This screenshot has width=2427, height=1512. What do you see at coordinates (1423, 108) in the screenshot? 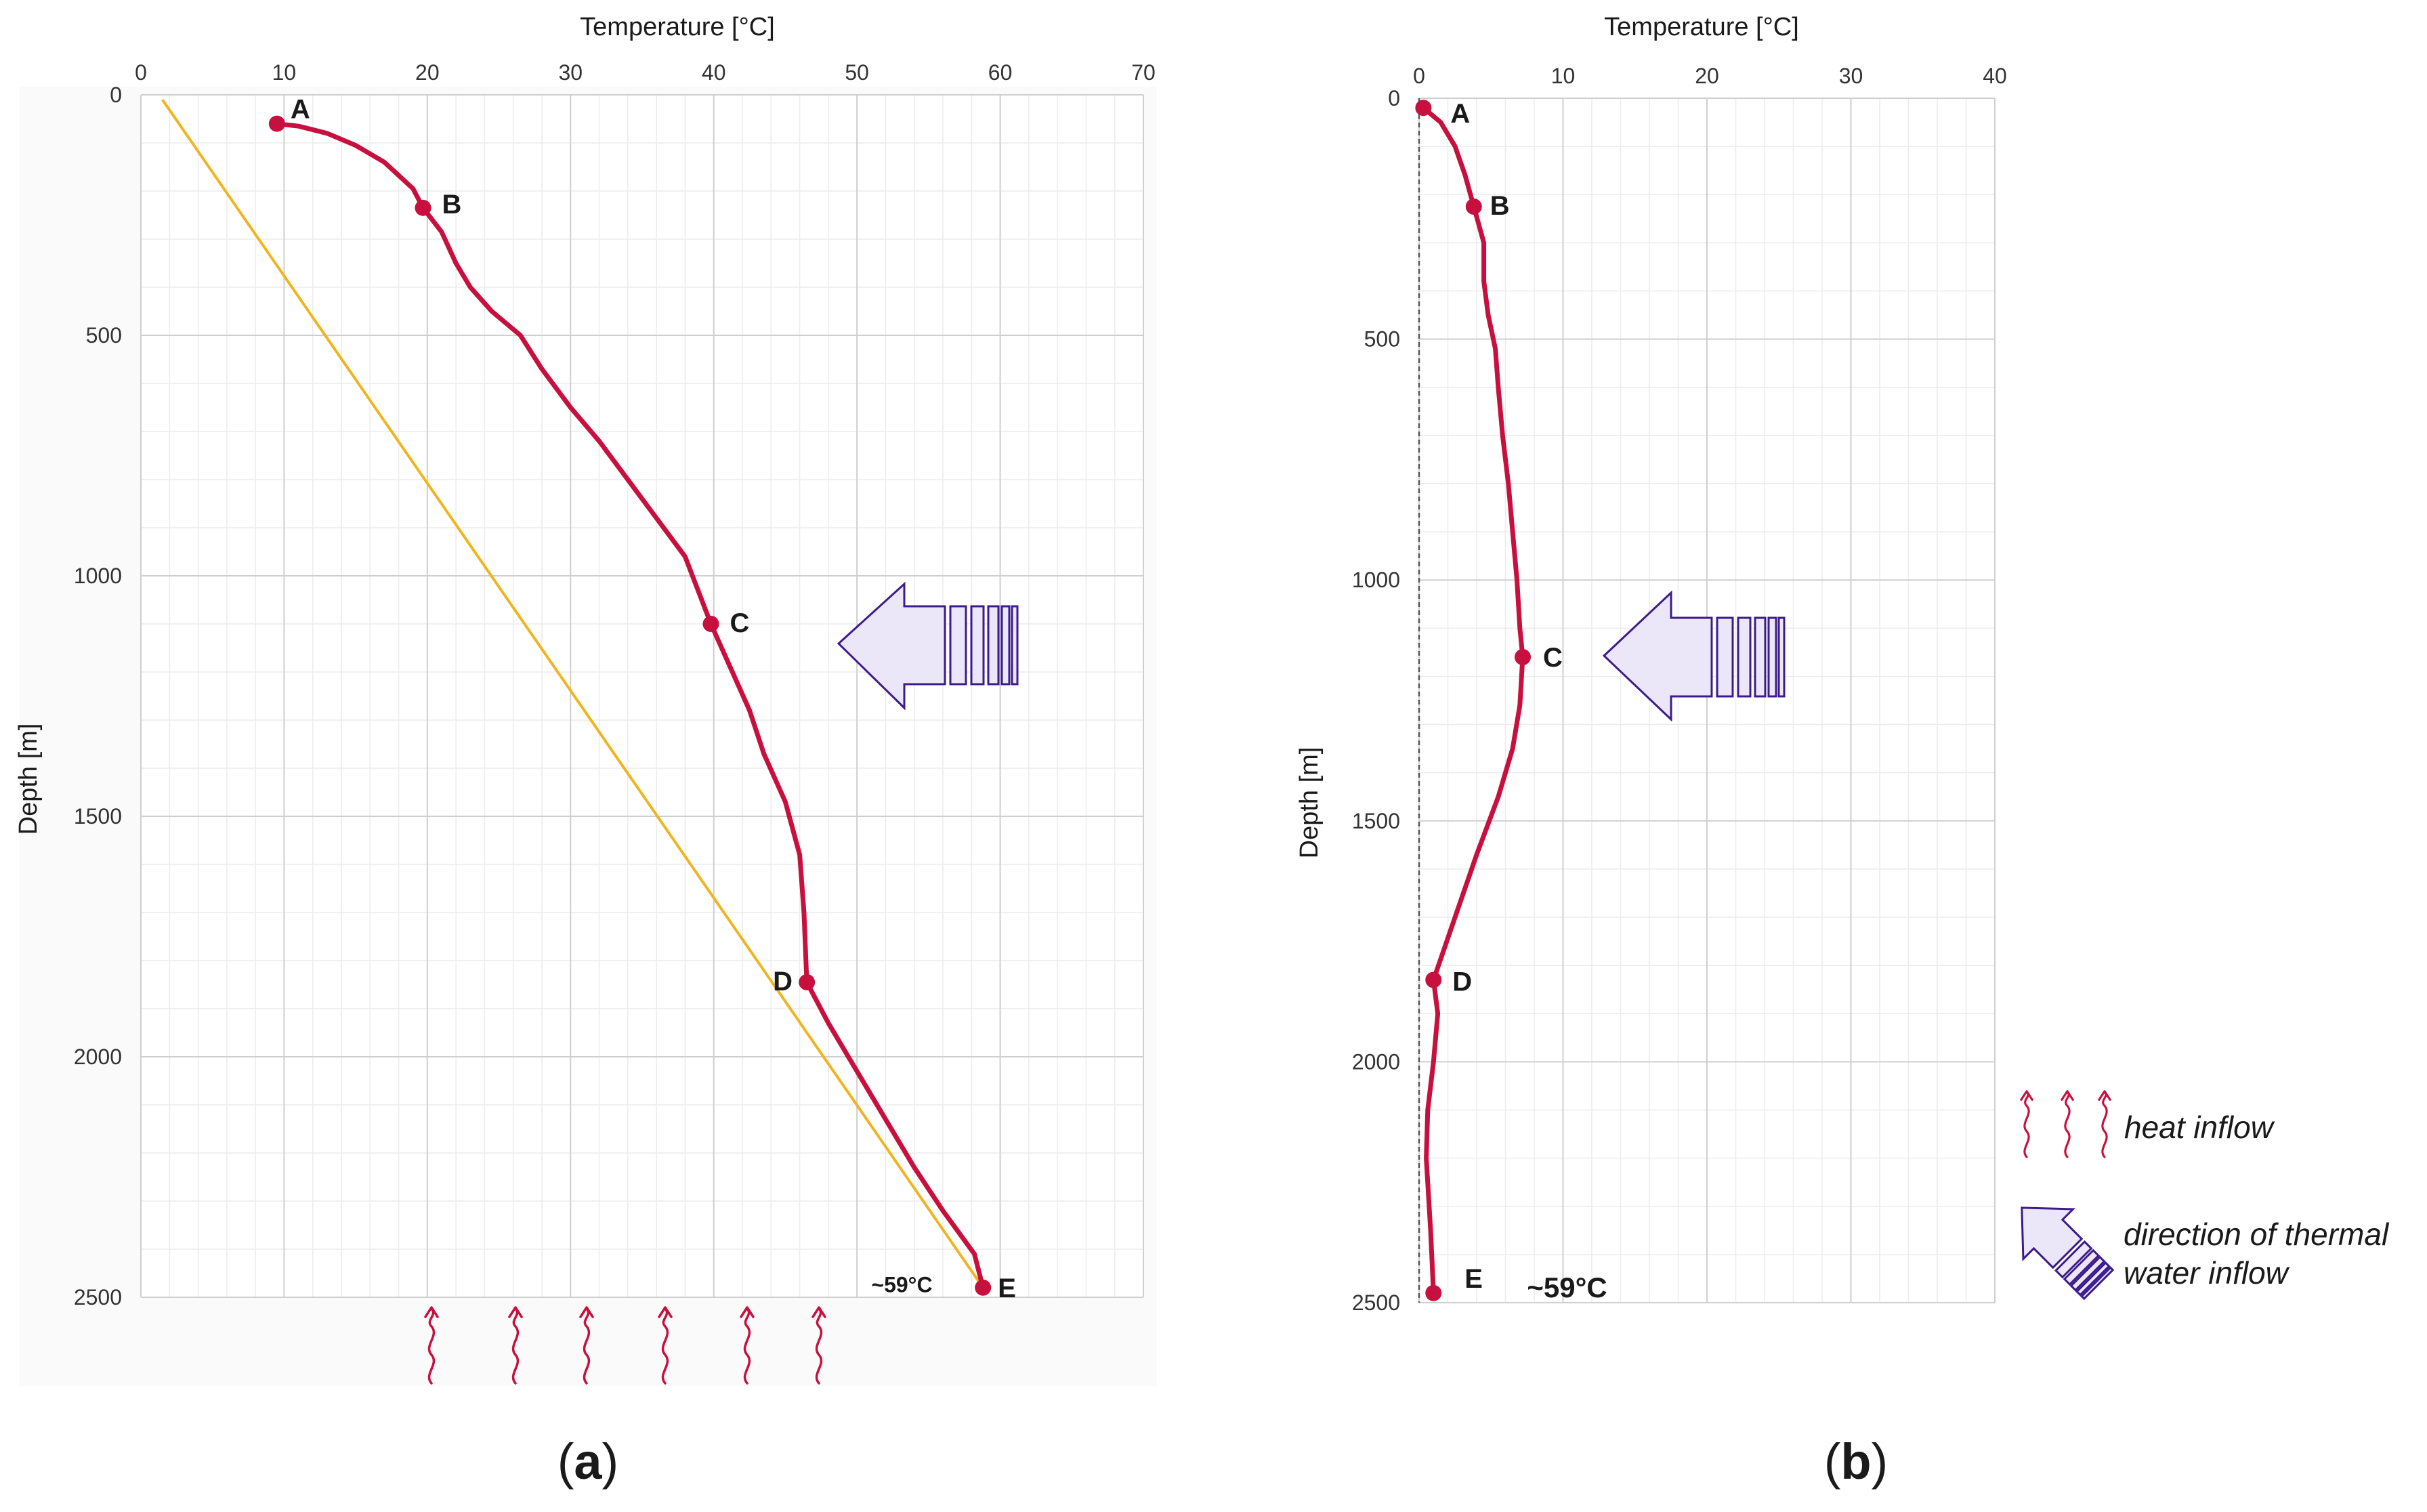
I see `panel-b-point-a` at bounding box center [1423, 108].